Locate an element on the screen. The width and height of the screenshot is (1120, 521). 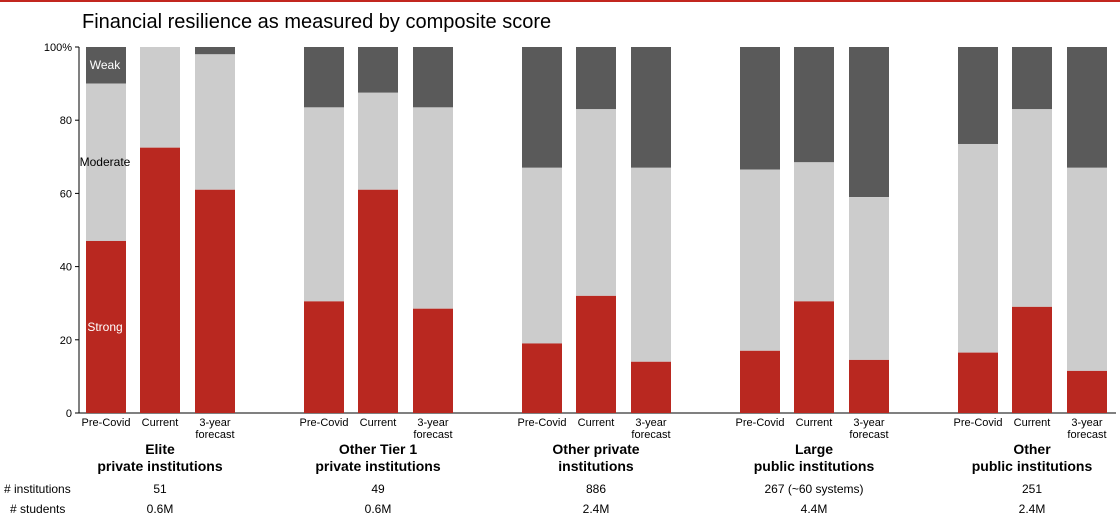
series-label-moderate: Moderate is located at coordinates (105, 162).